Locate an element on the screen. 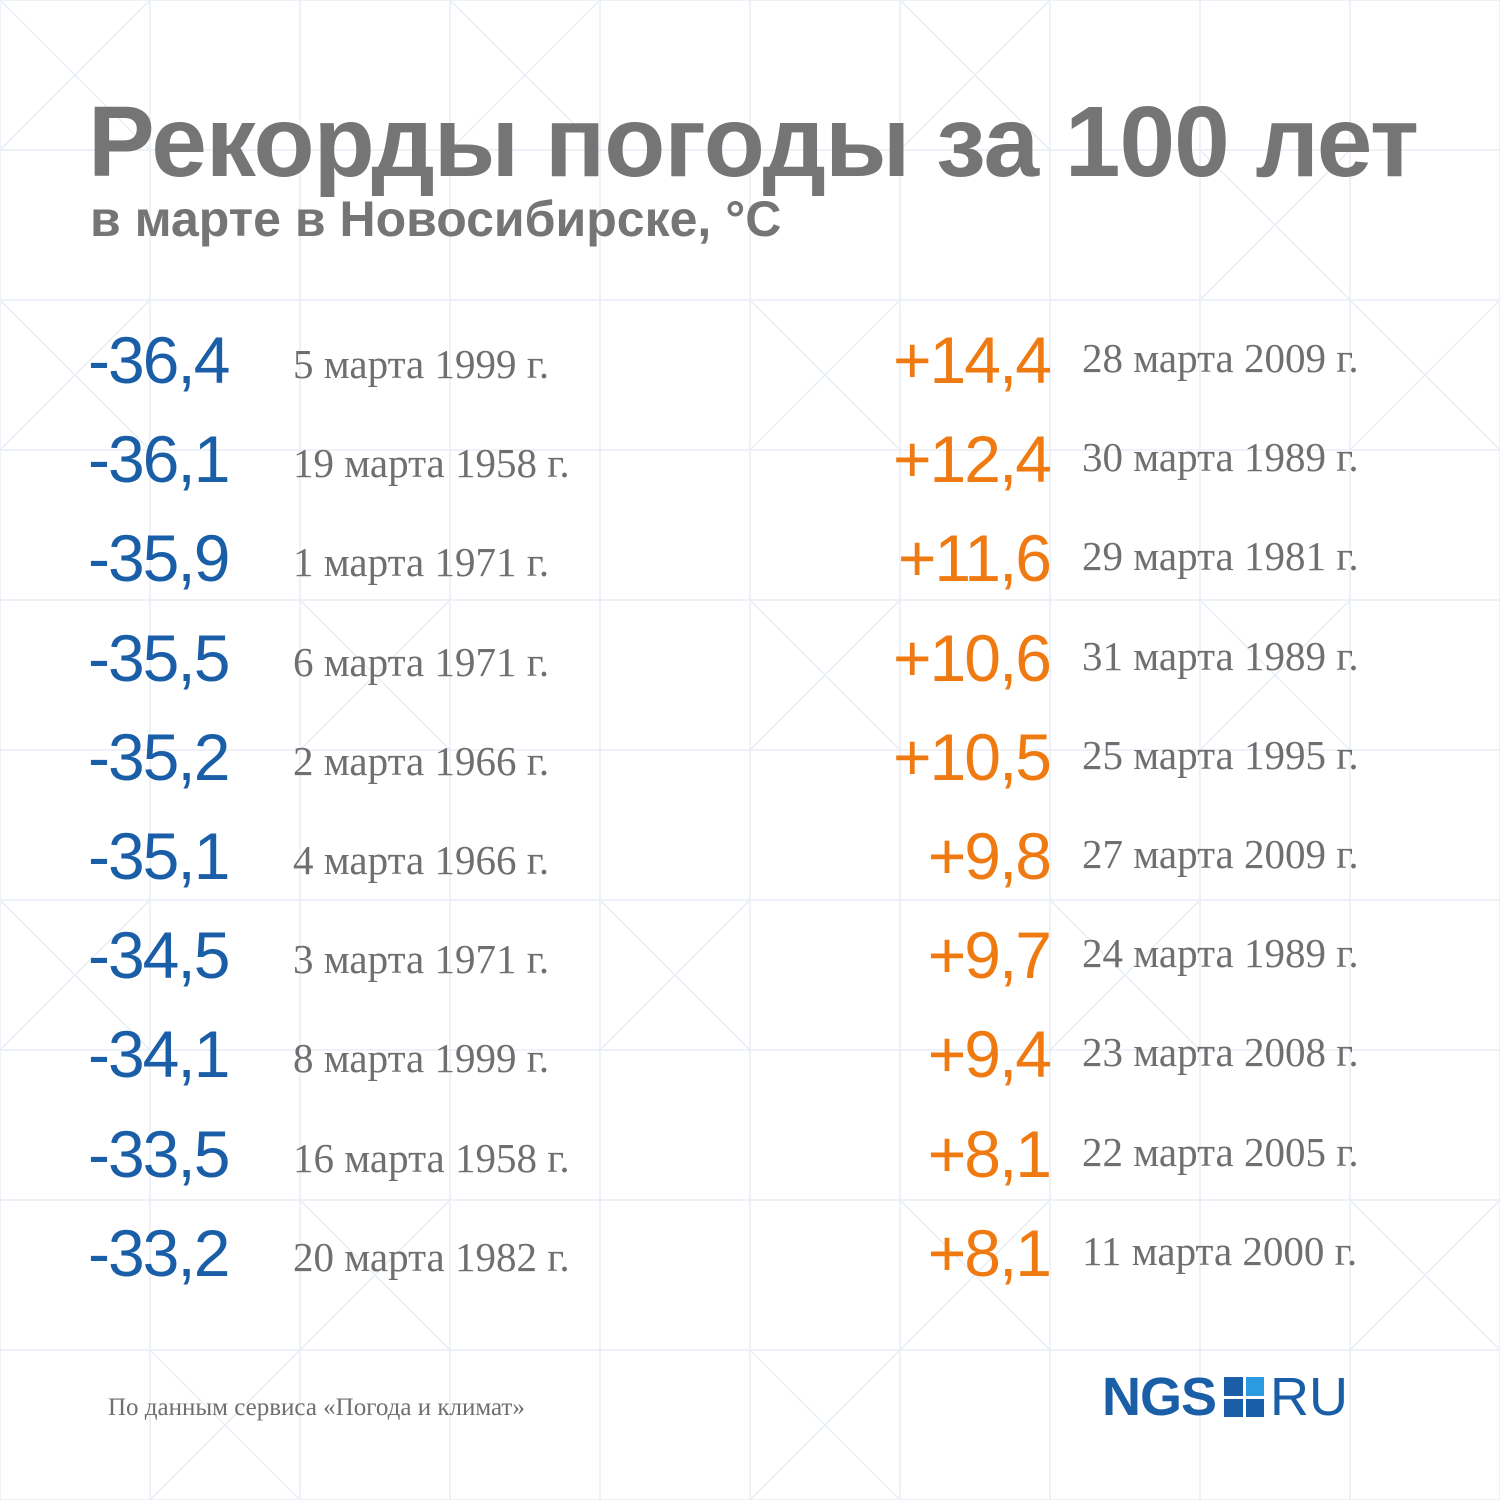 The width and height of the screenshot is (1500, 1500). cold-record-date: 4 марта 1966 г. is located at coordinates (421, 859).